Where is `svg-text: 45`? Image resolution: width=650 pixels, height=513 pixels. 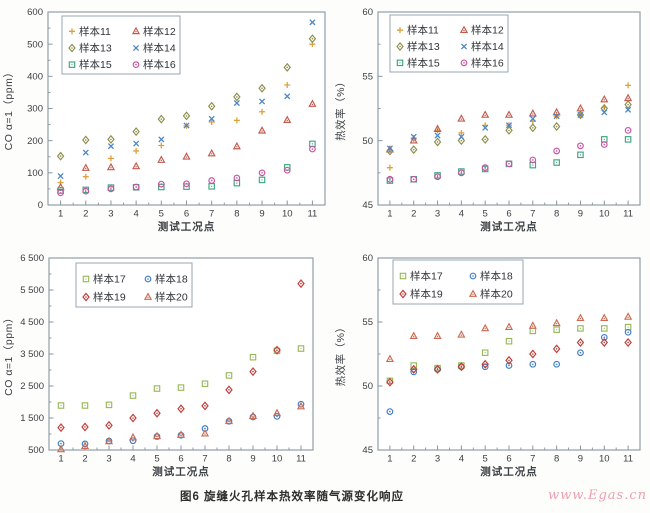 svg-text: 45 is located at coordinates (367, 450).